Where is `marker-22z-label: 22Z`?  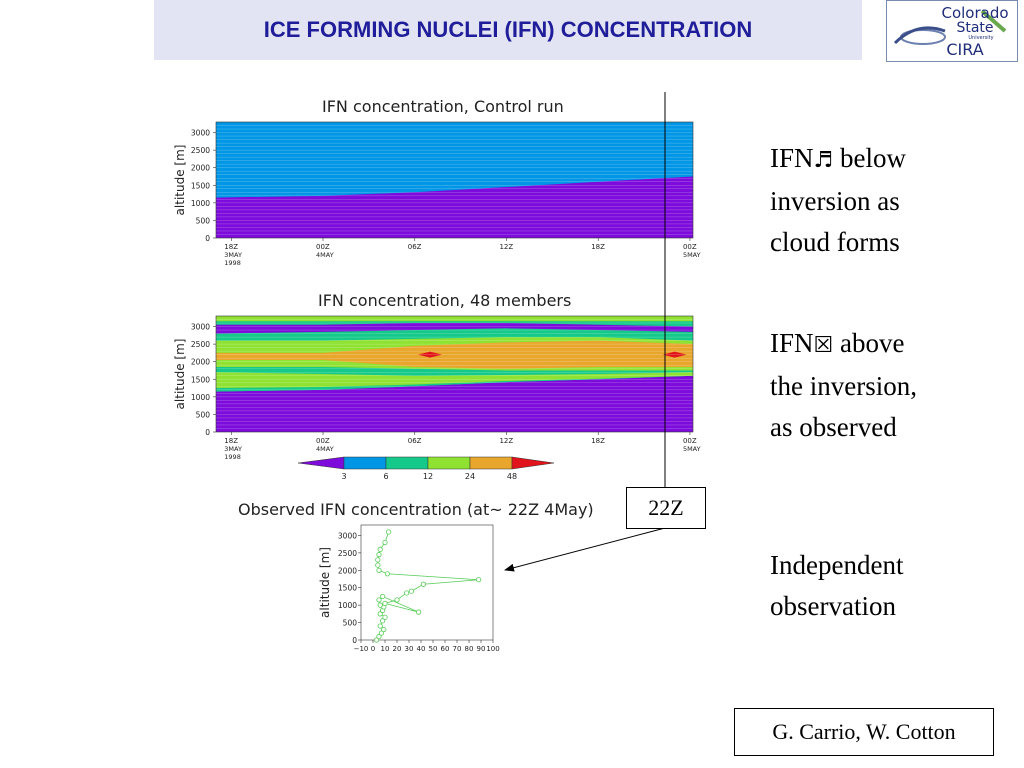
marker-22z-label: 22Z is located at coordinates (666, 508).